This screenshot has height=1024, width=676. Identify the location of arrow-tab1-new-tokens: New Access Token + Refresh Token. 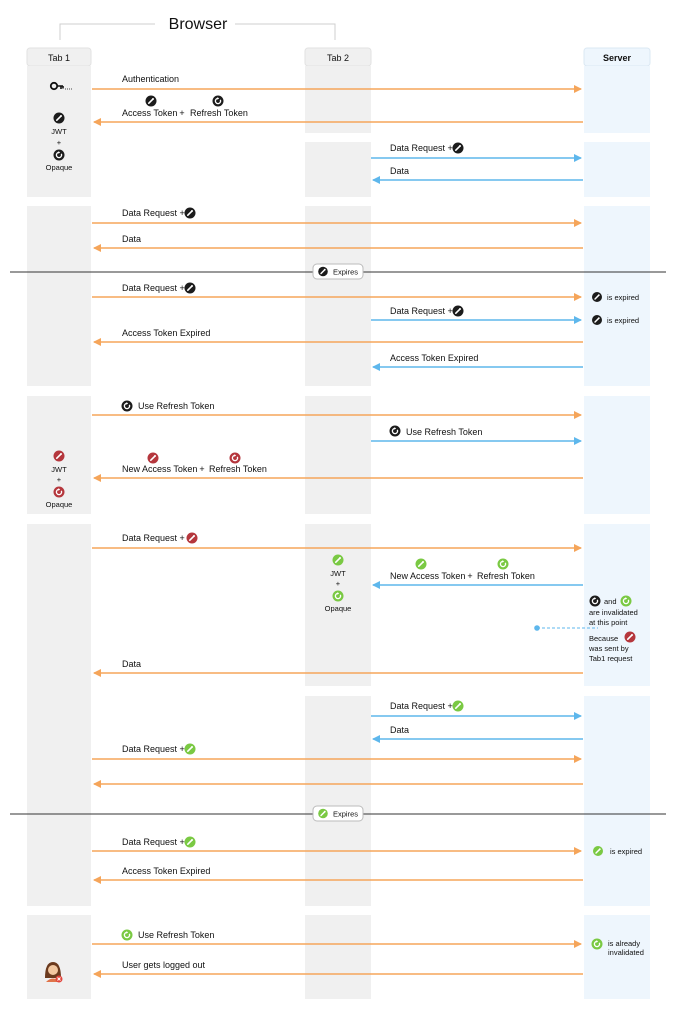
(338, 467).